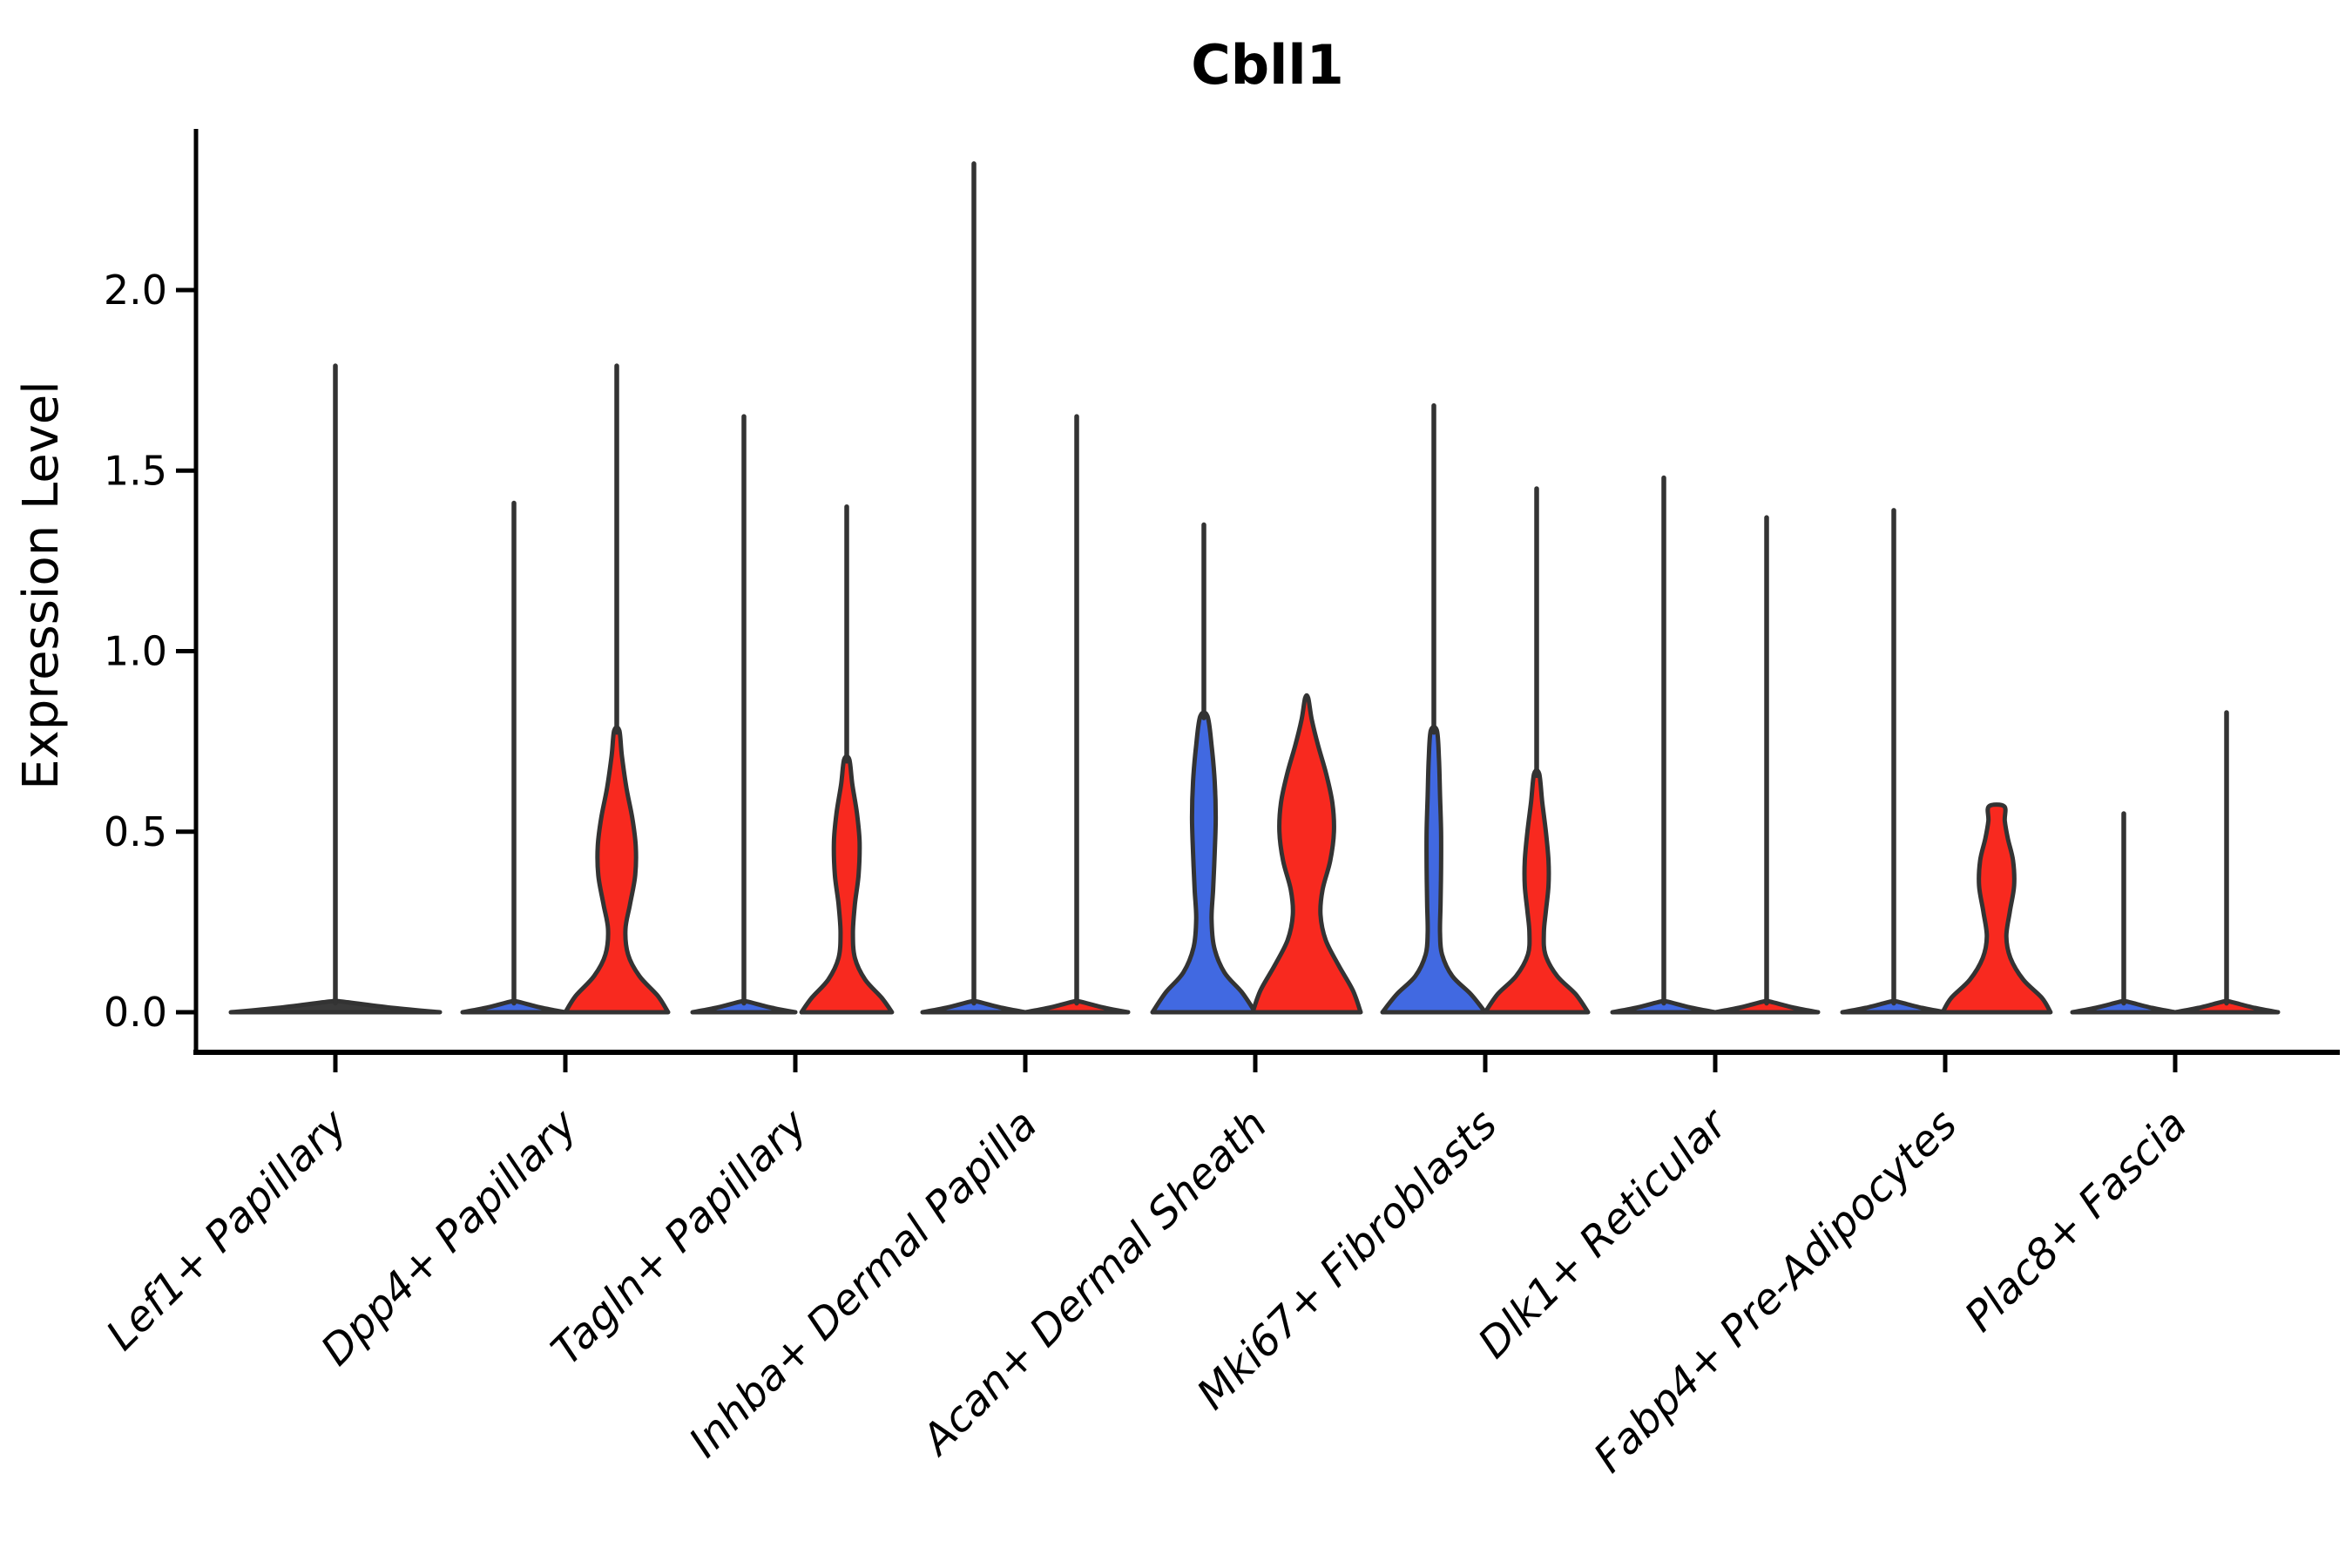 Image resolution: width=2352 pixels, height=1568 pixels. Describe the element at coordinates (2076, 1221) in the screenshot. I see `x-tick-label: Plac8+ Fascia` at that location.